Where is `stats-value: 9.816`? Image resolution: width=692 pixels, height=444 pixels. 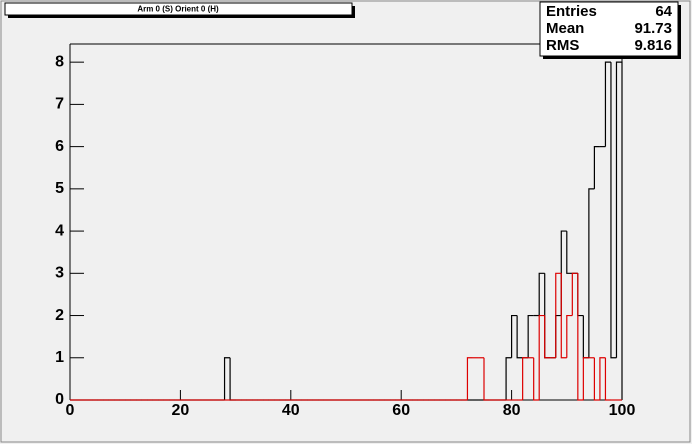 stats-value: 9.816 is located at coordinates (653, 45).